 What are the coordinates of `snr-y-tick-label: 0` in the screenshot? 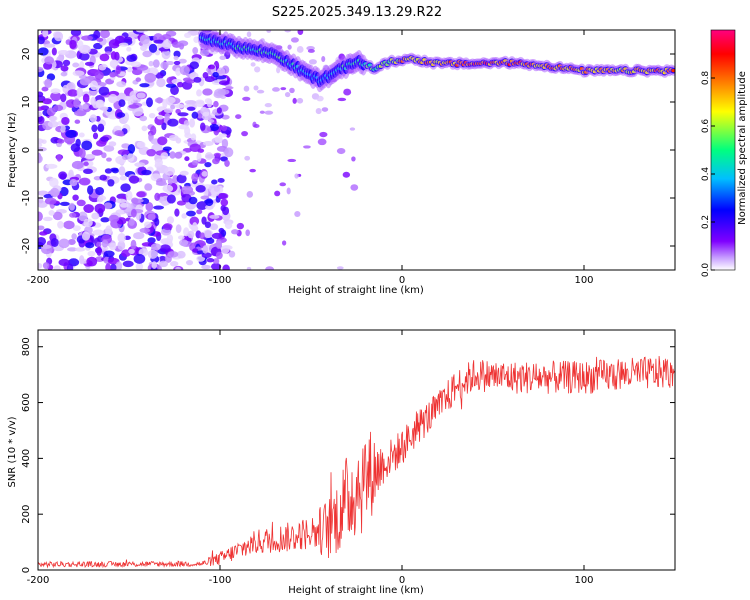 It's located at (26, 570).